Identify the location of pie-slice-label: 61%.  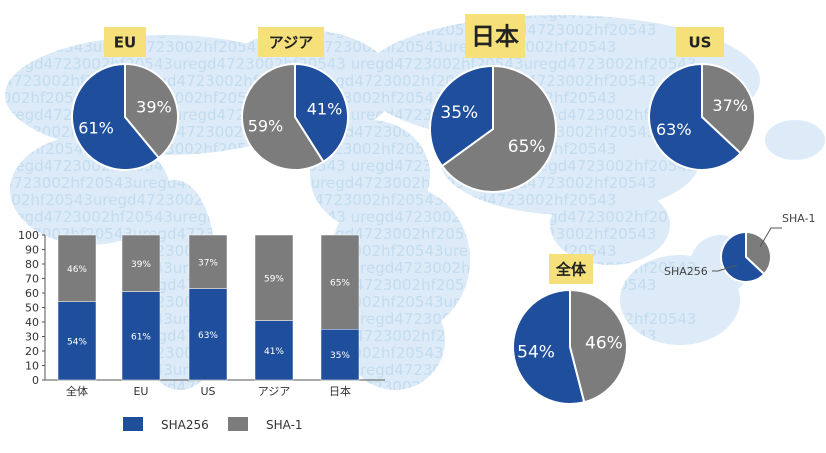
(96, 127).